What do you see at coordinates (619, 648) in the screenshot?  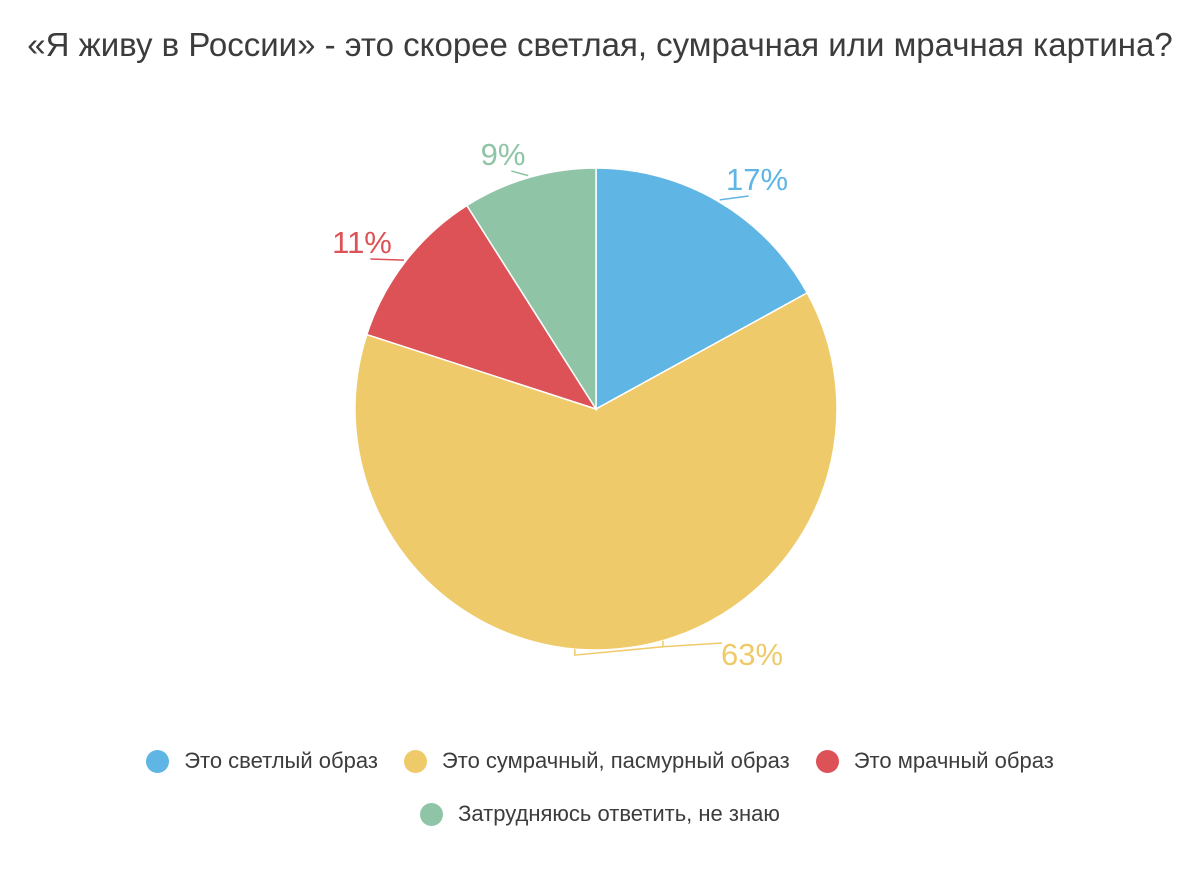 I see `leader-line-gloomy-cloudy` at bounding box center [619, 648].